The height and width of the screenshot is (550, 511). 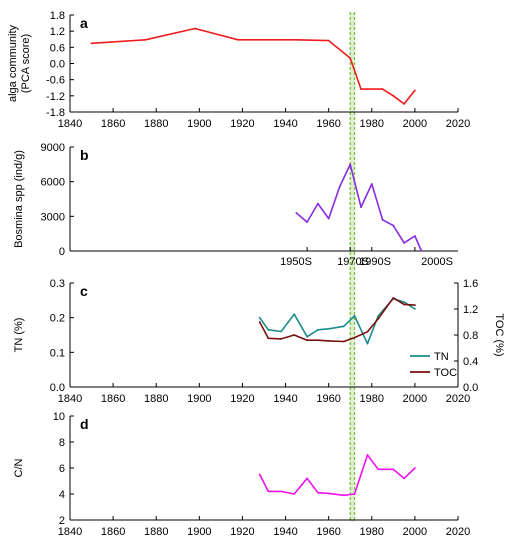 I want to click on y-tick-label: -1.2, so click(x=55, y=97).